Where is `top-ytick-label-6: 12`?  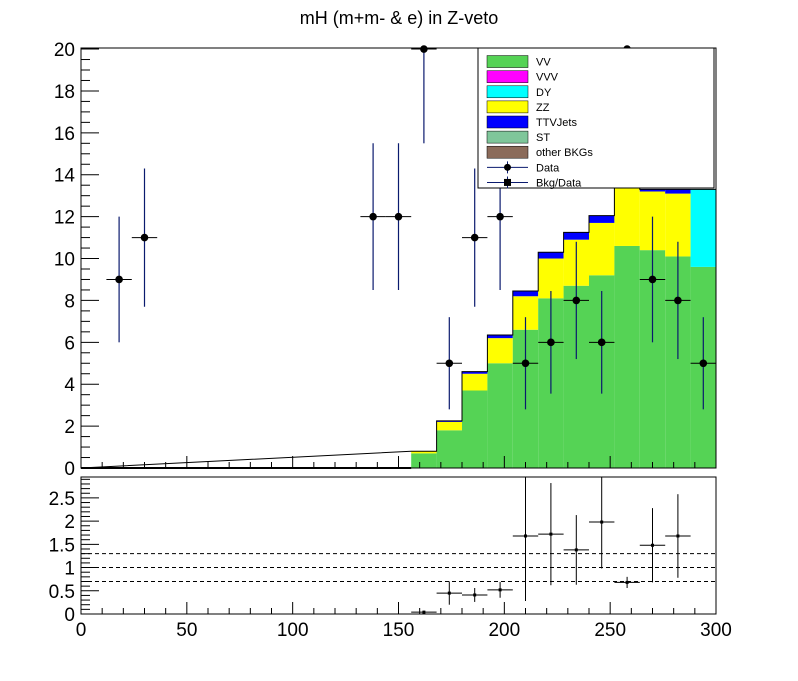
top-ytick-label-6: 12 is located at coordinates (64, 218).